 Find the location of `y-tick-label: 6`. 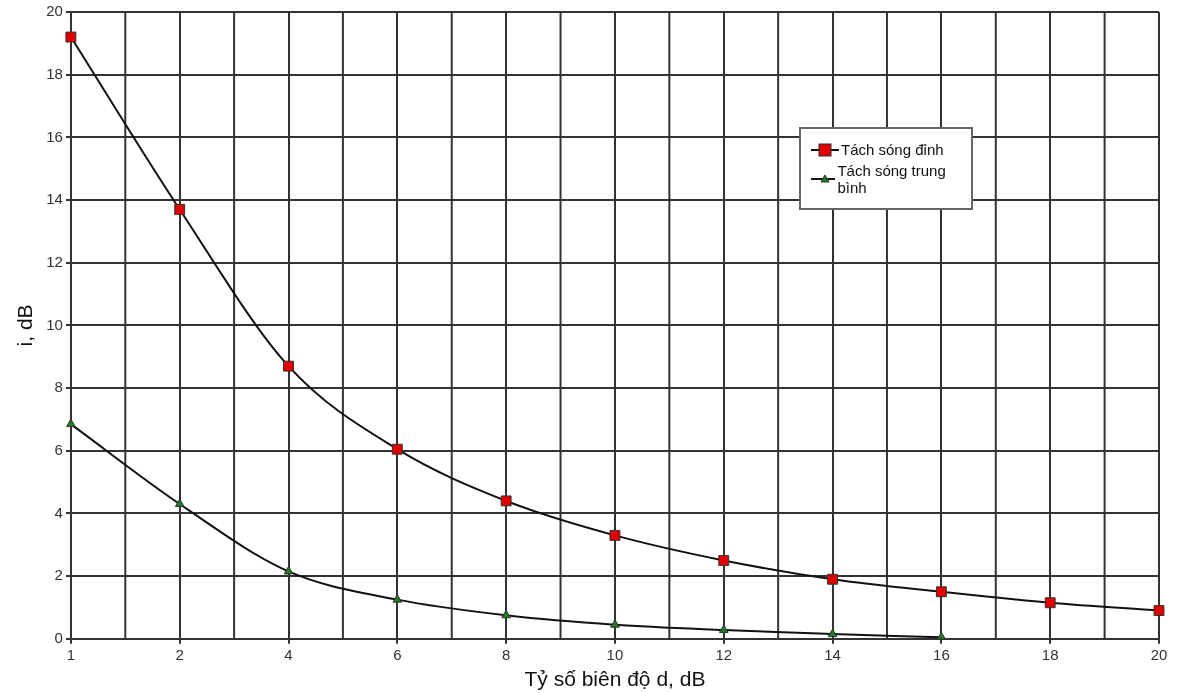

y-tick-label: 6 is located at coordinates (58, 449).